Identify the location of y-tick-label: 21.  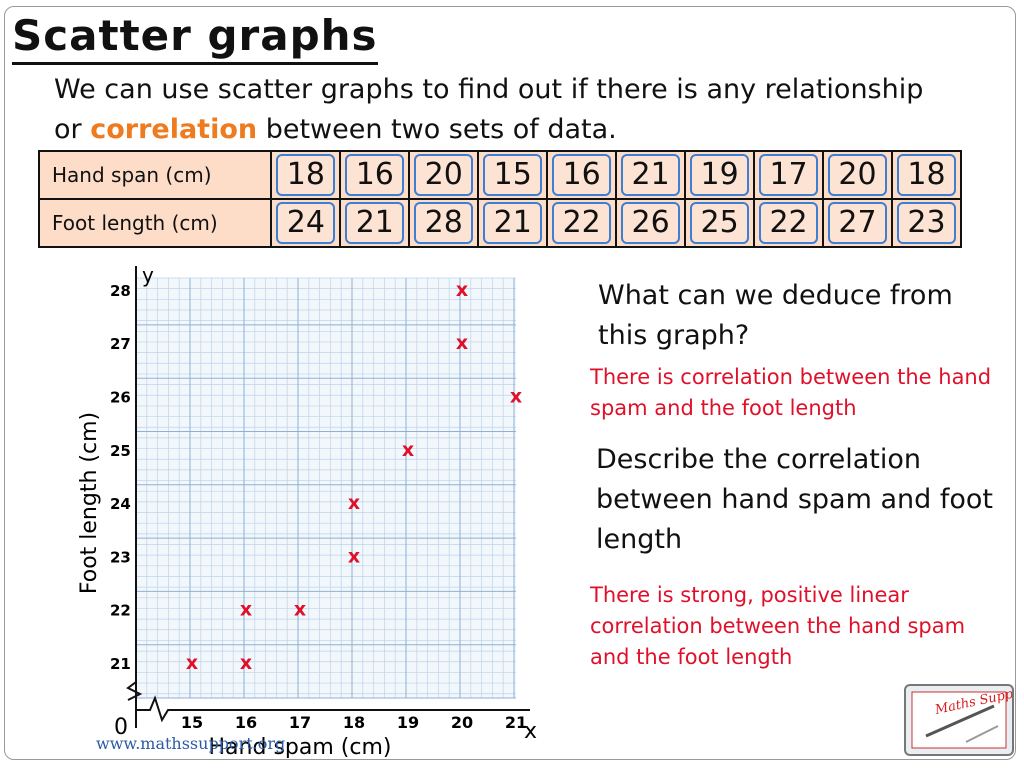
(120, 664).